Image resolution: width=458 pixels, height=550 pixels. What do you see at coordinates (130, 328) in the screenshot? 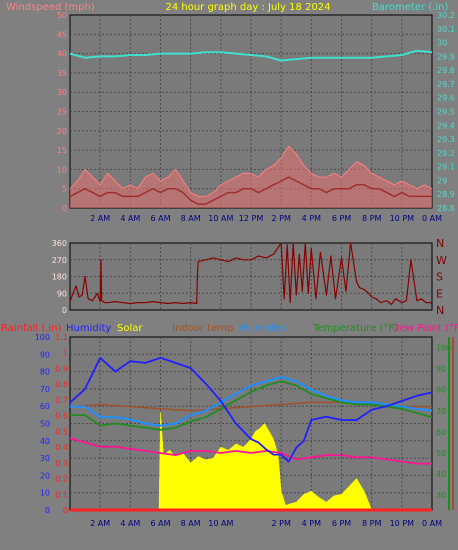
I see `legend-solar: Solar` at bounding box center [130, 328].